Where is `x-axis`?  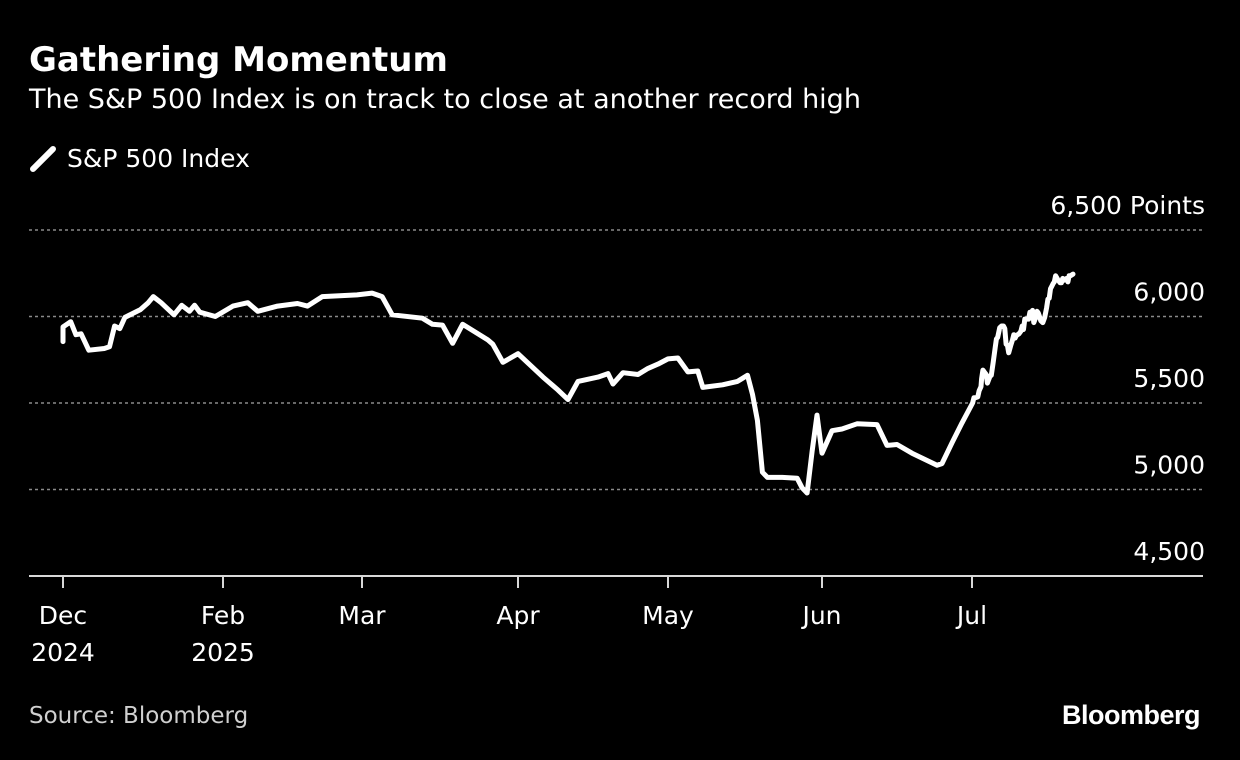 x-axis is located at coordinates (616, 581).